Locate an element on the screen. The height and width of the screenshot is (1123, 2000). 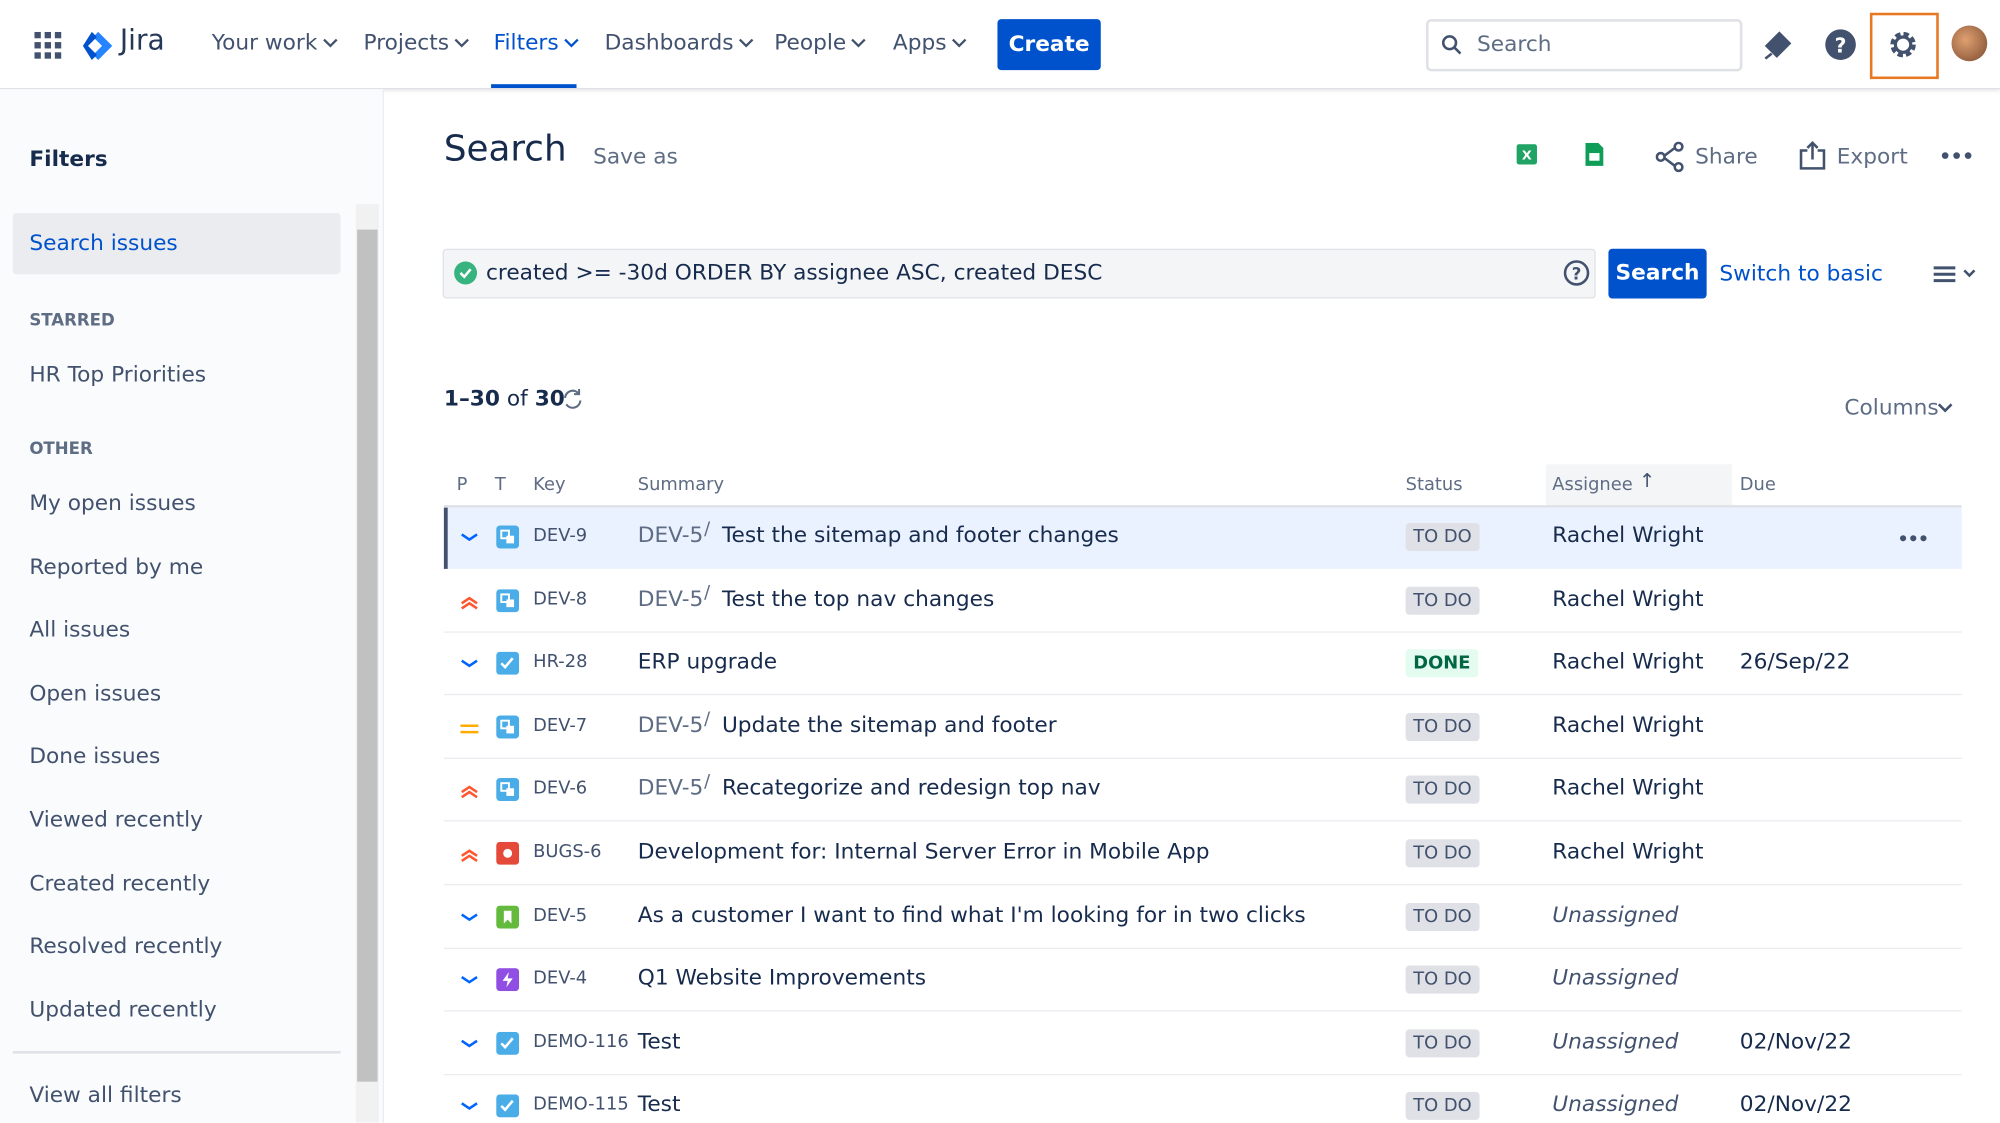
issue-key: HR-28 is located at coordinates (560, 662).